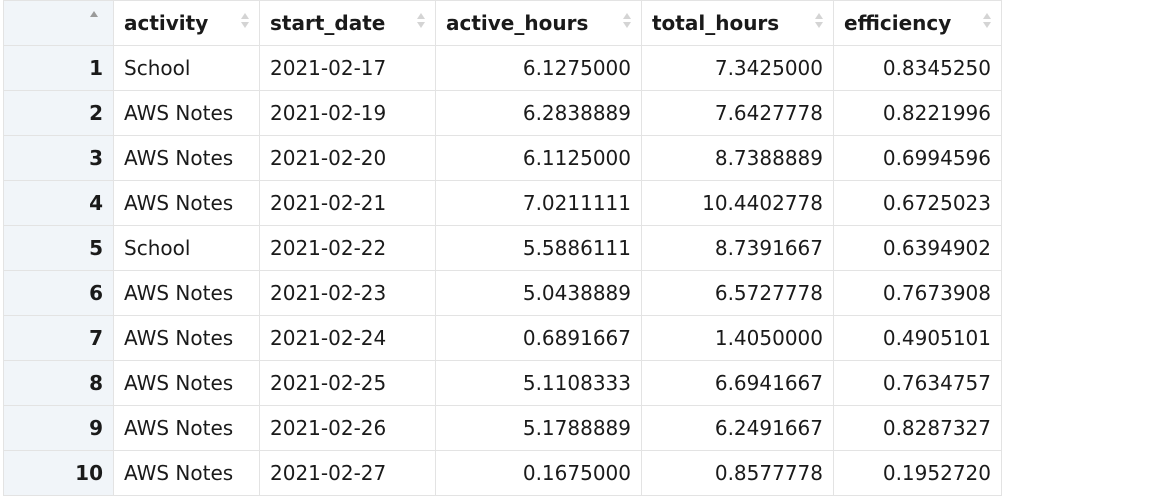 This screenshot has width=1166, height=502. What do you see at coordinates (347, 113) in the screenshot?
I see `cell-start-date: 2021-02-19` at bounding box center [347, 113].